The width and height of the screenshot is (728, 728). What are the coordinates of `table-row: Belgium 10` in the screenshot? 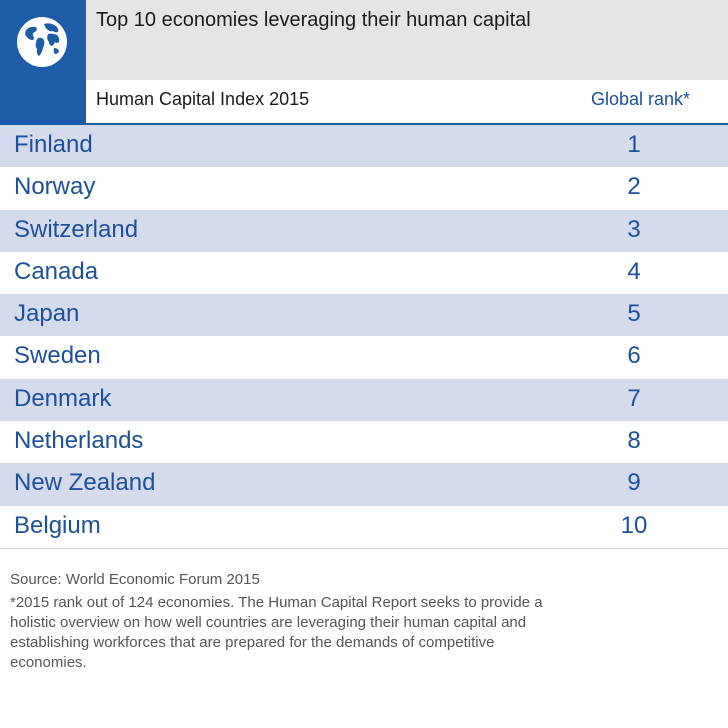 It's located at (364, 526).